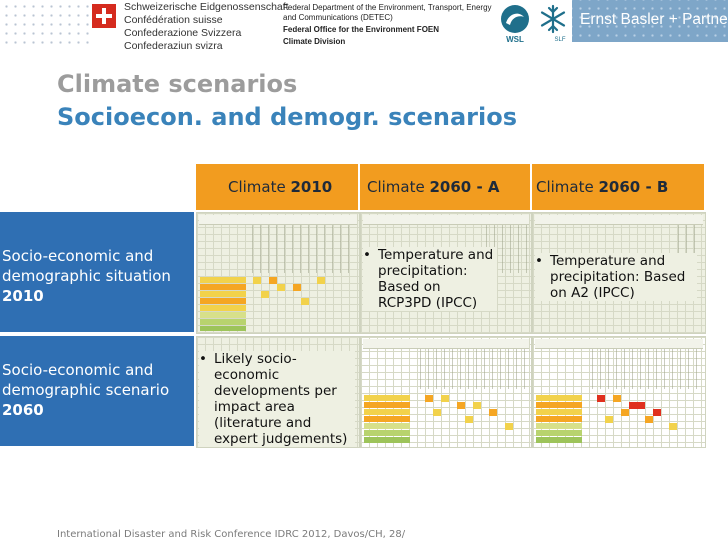  What do you see at coordinates (619, 392) in the screenshot?
I see `impact-matrix-thumbnail-2060b` at bounding box center [619, 392].